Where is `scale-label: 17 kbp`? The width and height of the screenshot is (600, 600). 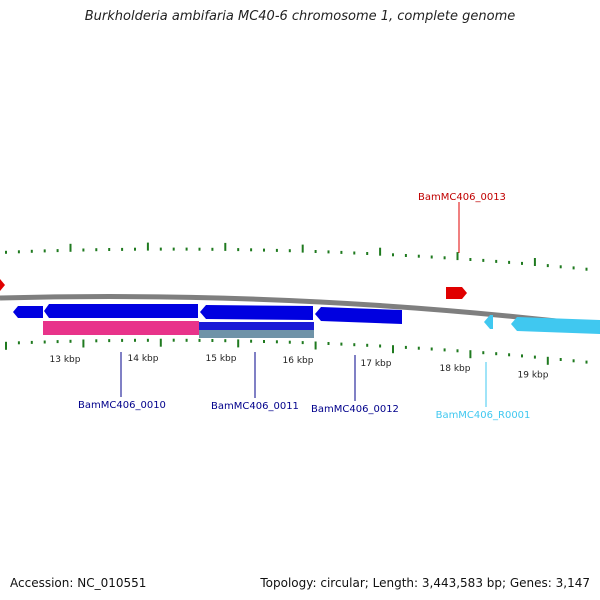
scale-label: 17 kbp is located at coordinates (376, 364).